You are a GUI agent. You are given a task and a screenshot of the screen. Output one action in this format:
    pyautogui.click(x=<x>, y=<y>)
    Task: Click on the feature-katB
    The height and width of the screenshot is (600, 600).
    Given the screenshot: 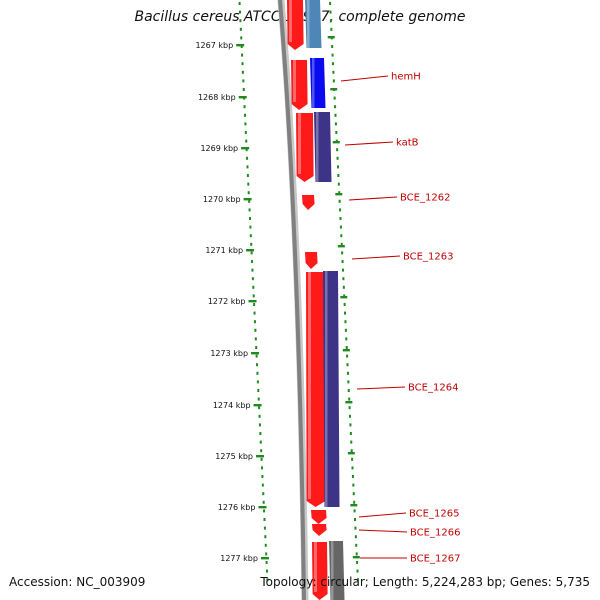 What is the action you would take?
    pyautogui.click(x=323, y=147)
    